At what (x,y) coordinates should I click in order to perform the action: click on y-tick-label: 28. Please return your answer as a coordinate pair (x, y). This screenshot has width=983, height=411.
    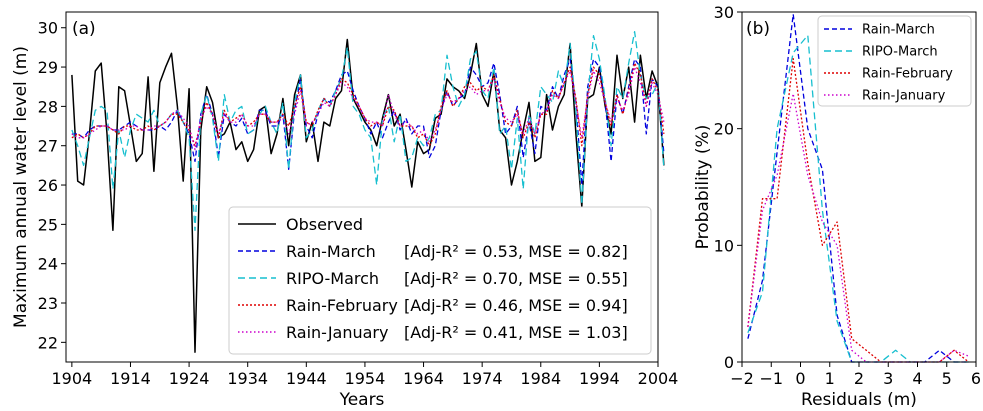
    Looking at the image, I should click on (48, 106).